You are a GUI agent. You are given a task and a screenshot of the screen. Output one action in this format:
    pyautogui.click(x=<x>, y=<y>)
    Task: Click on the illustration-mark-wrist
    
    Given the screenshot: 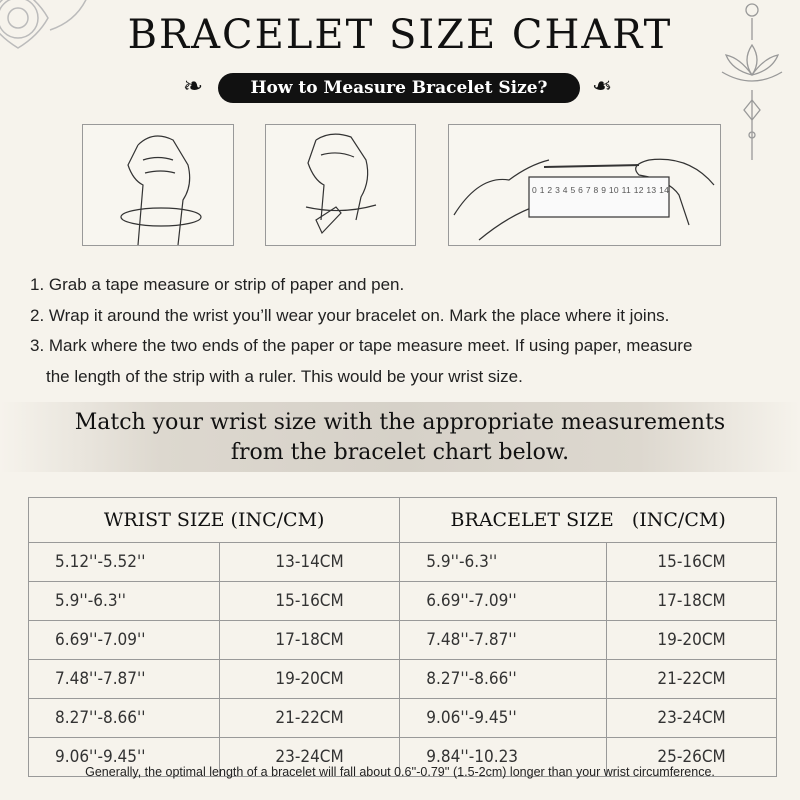 What is the action you would take?
    pyautogui.click(x=340, y=185)
    